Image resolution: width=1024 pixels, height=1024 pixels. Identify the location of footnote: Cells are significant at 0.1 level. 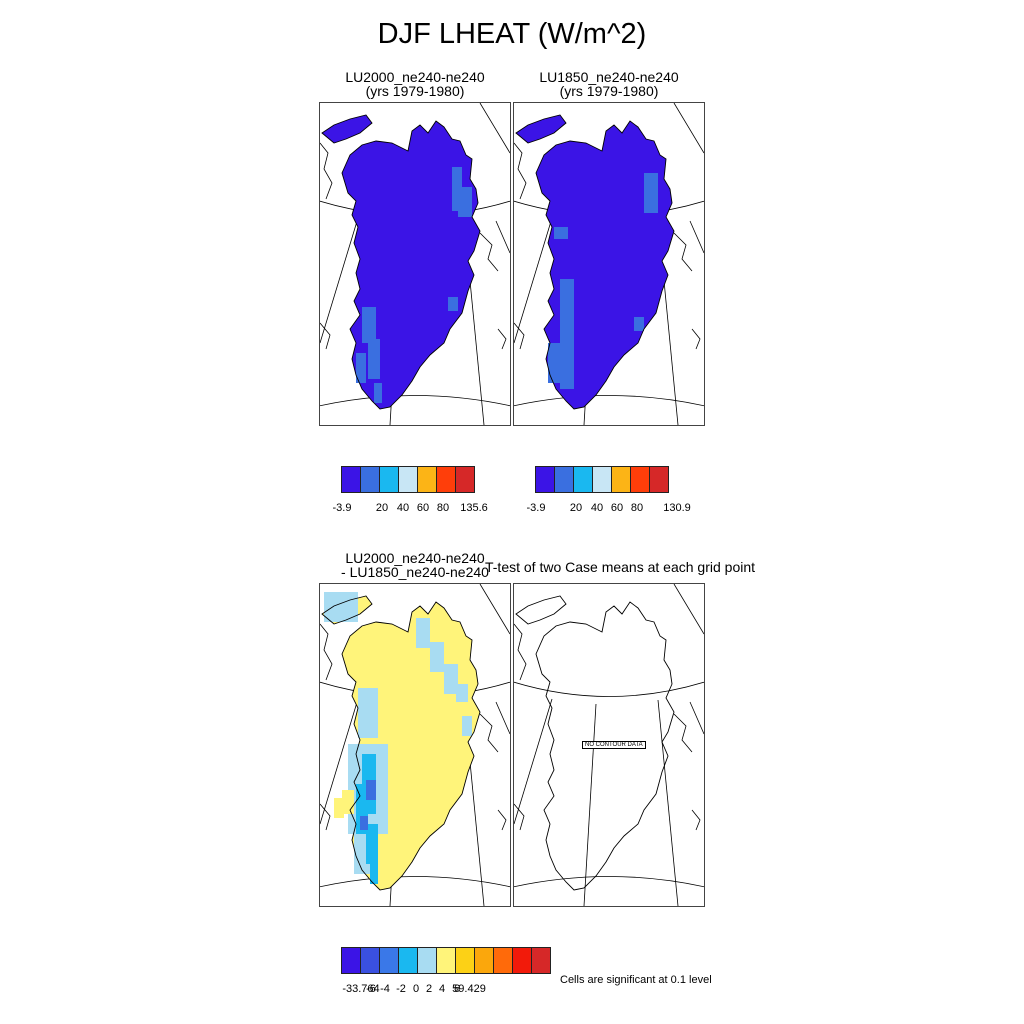
(636, 980).